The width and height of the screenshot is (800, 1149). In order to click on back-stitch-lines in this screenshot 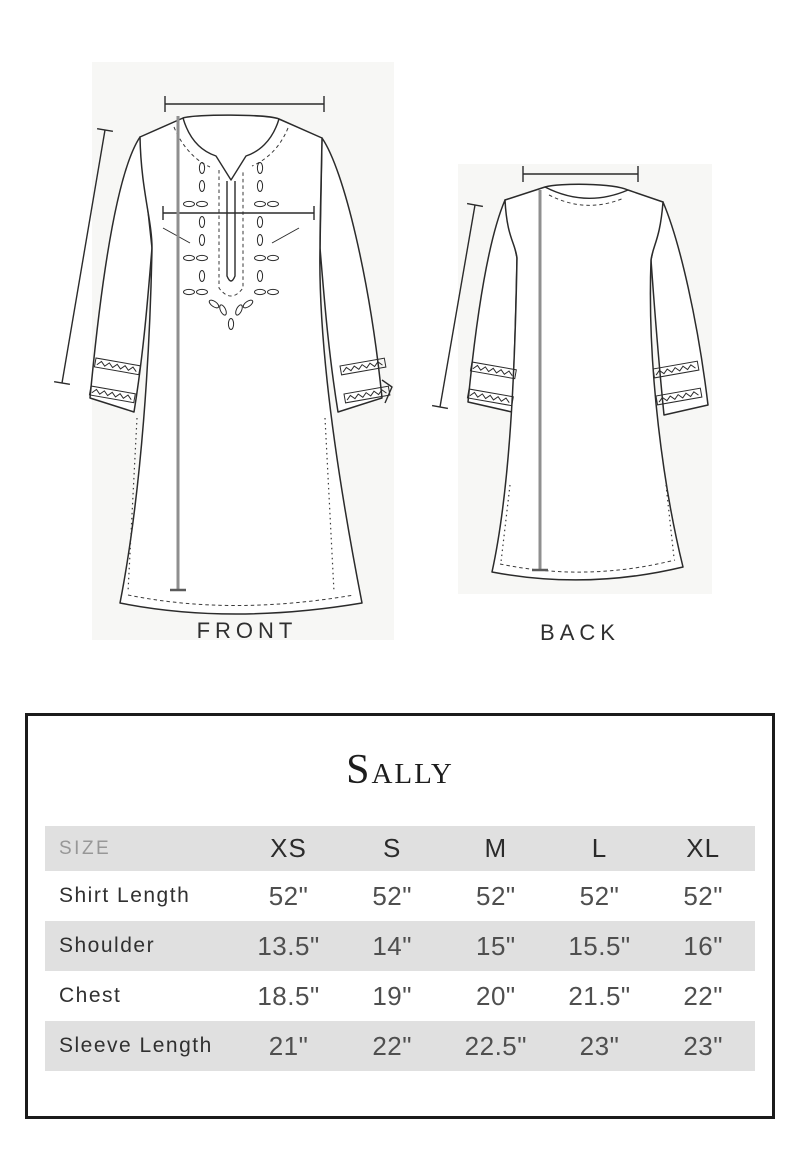, I will do `click(587, 383)`.